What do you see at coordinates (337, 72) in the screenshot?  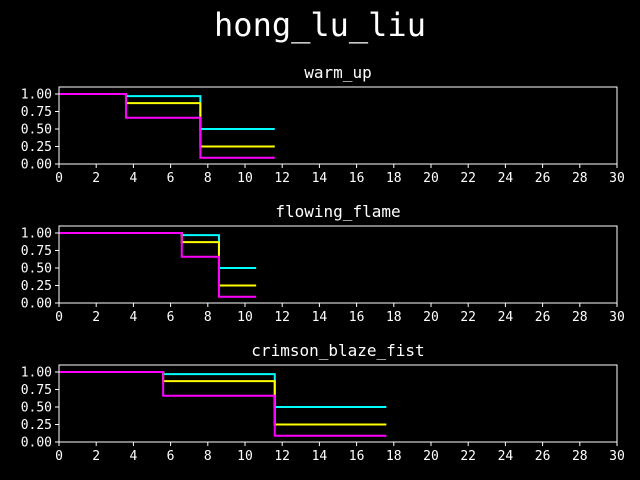 I see `subplot-title: warm_up` at bounding box center [337, 72].